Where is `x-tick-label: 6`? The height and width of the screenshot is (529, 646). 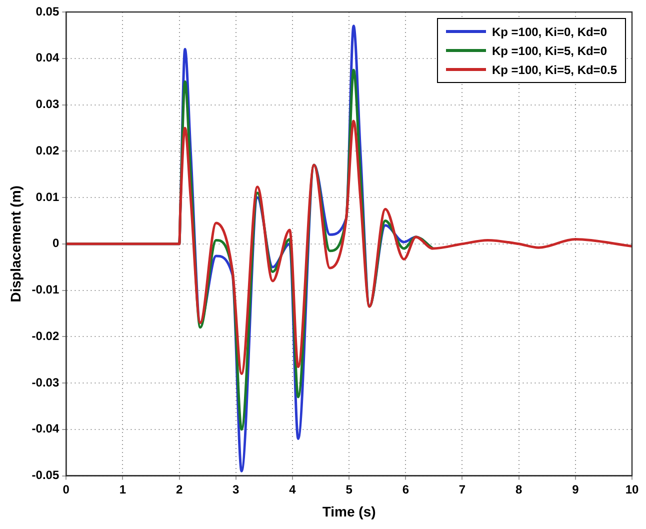 x-tick-label: 6 is located at coordinates (406, 489).